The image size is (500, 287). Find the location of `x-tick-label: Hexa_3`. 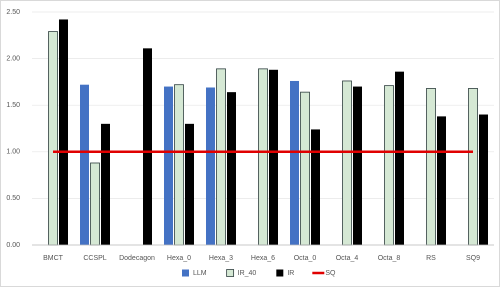

x-tick-label: Hexa_3 is located at coordinates (221, 258).